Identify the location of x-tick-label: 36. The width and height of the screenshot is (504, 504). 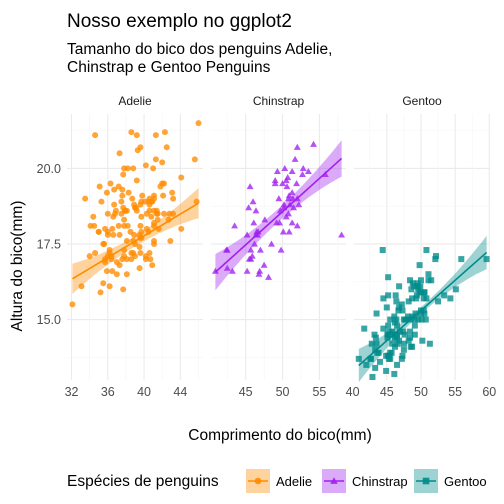
(108, 392).